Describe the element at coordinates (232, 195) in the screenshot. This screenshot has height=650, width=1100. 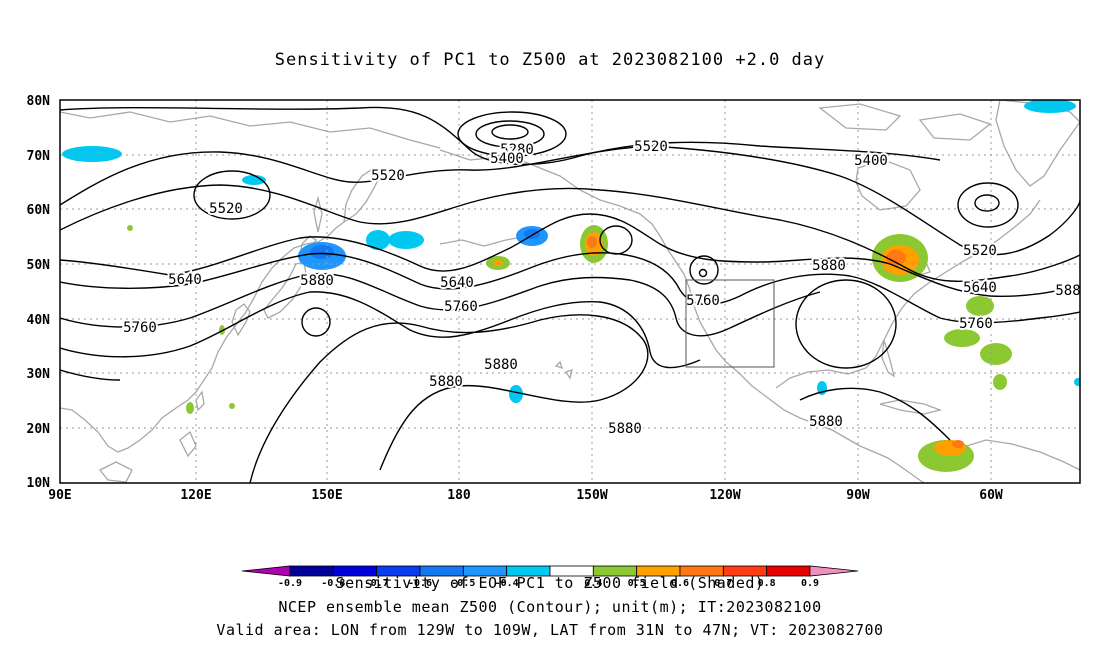
I see `contour-5520-low-west` at that location.